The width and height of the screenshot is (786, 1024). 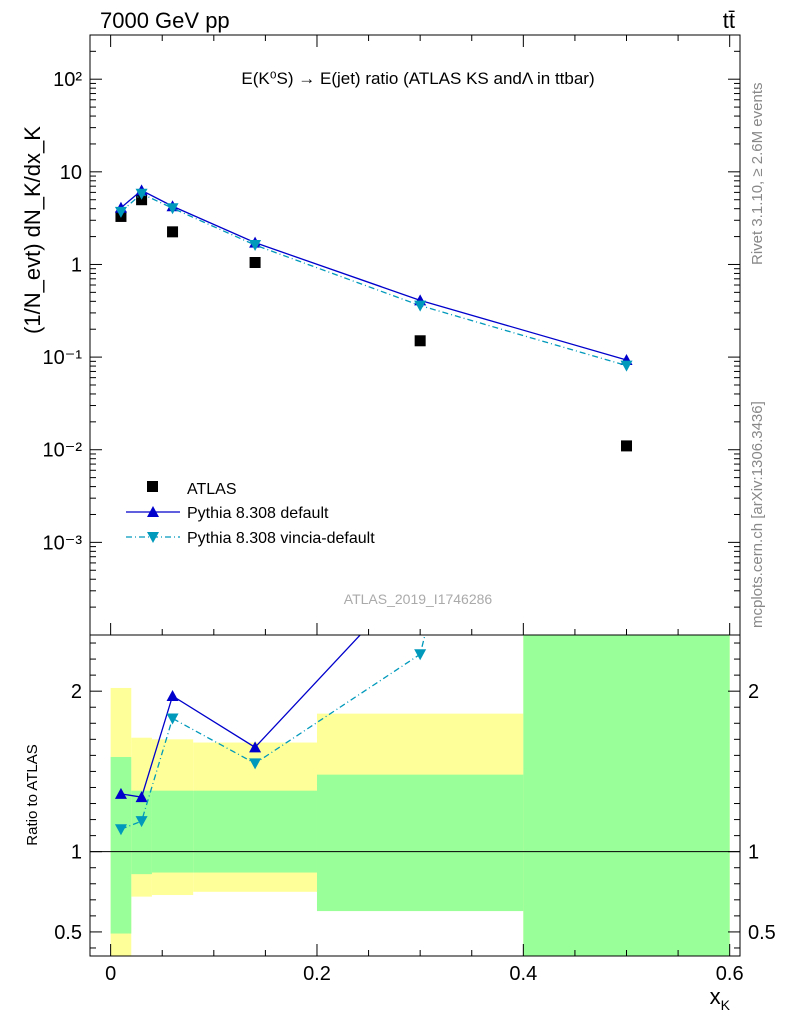 What do you see at coordinates (153, 511) in the screenshot?
I see `legend-marker-pythia-default` at bounding box center [153, 511].